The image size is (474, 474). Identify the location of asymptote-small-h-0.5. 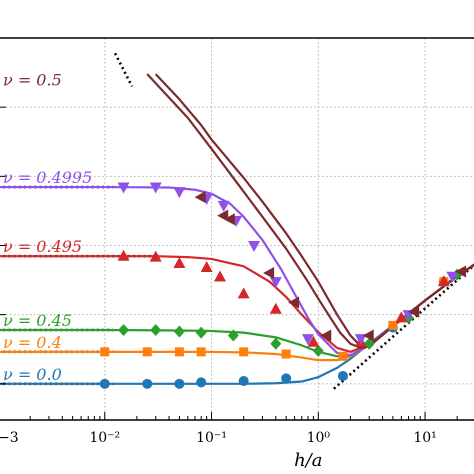
(123, 69).